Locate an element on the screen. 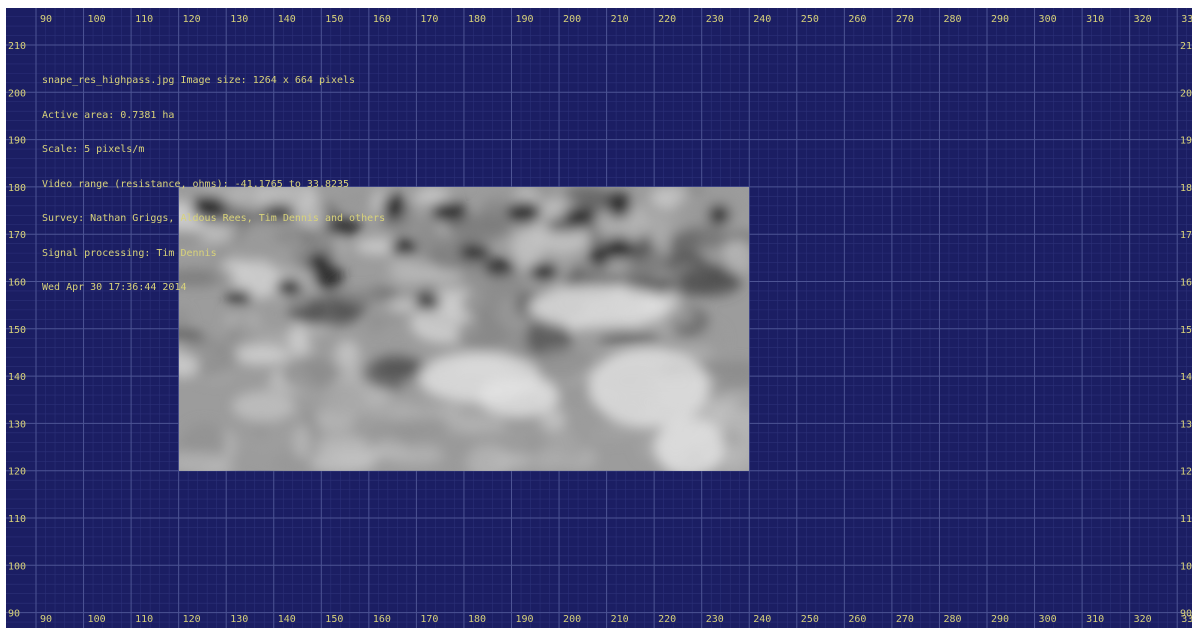 This screenshot has width=1192, height=630. info-line-area: Active area: 0.7381 ha is located at coordinates (108, 115).